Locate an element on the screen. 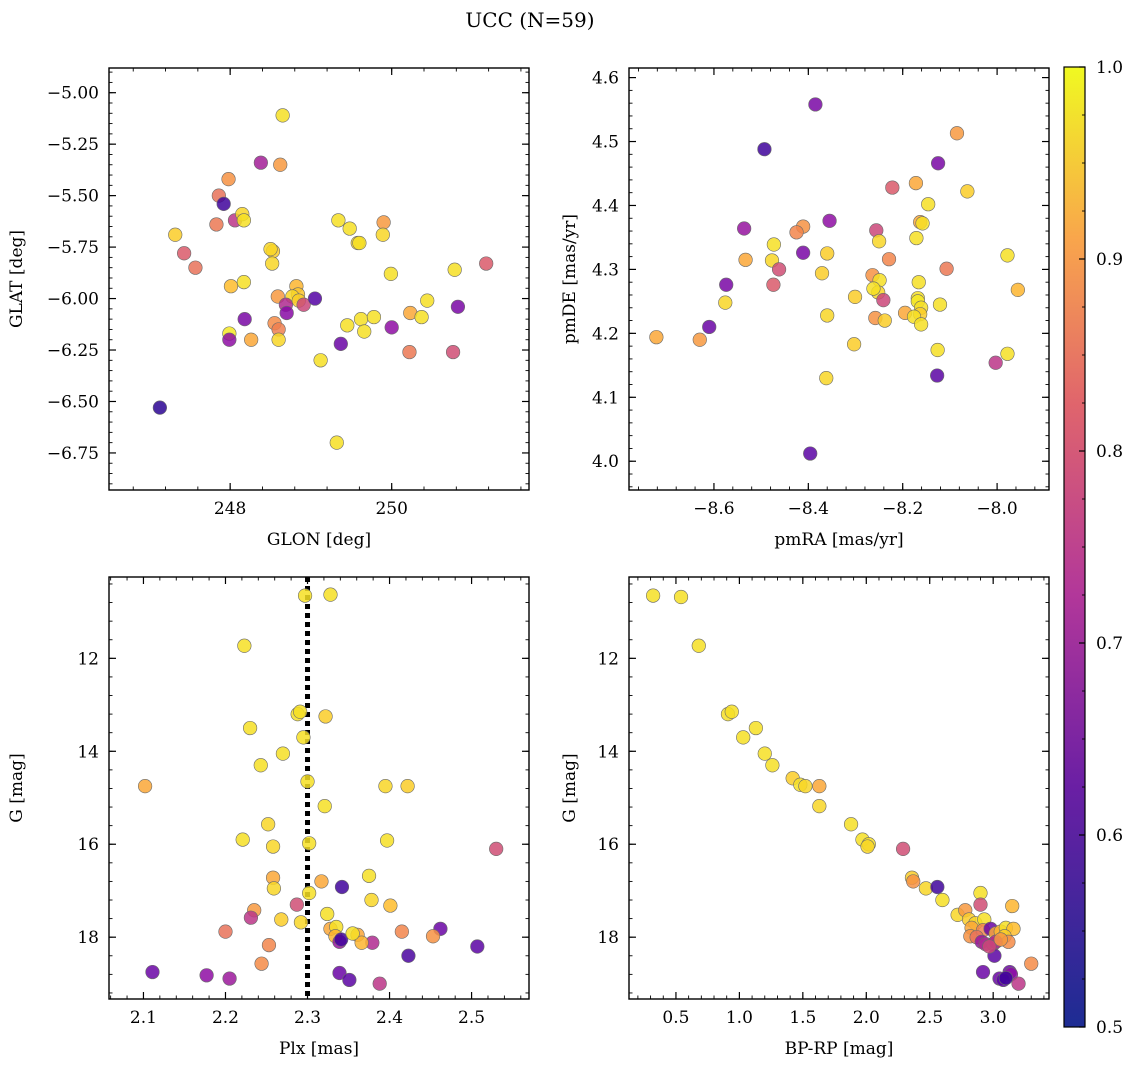 This screenshot has width=1136, height=1067. x-tick-label: −8.6 is located at coordinates (713, 509).